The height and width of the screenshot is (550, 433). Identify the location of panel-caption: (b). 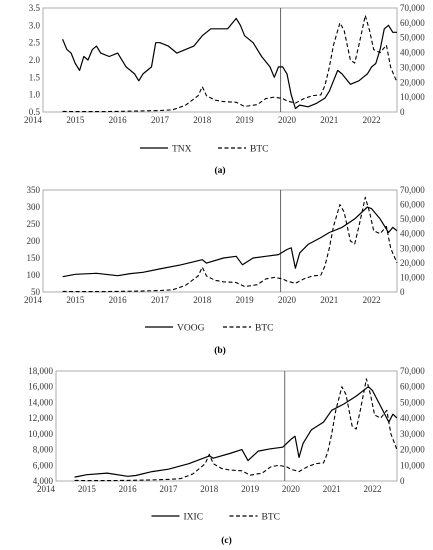
(220, 350).